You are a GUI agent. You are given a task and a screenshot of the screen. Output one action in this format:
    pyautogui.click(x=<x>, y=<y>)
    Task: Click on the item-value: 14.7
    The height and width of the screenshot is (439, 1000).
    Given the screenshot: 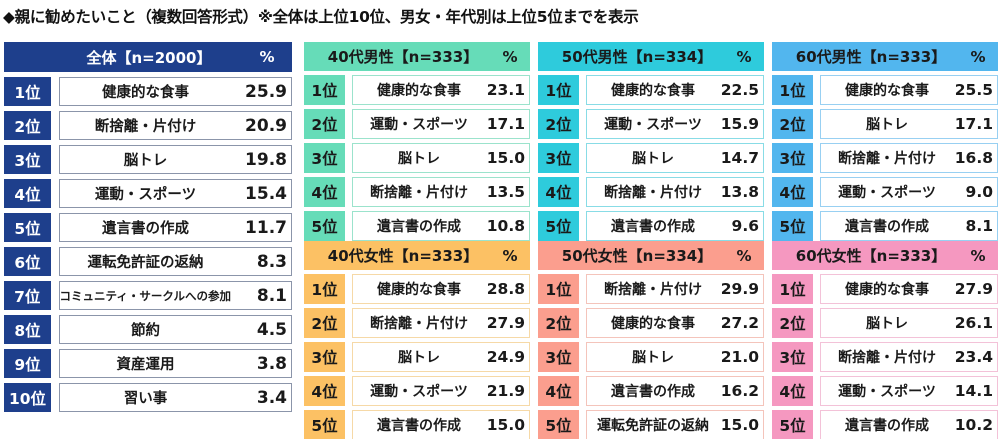 What is the action you would take?
    pyautogui.click(x=739, y=158)
    